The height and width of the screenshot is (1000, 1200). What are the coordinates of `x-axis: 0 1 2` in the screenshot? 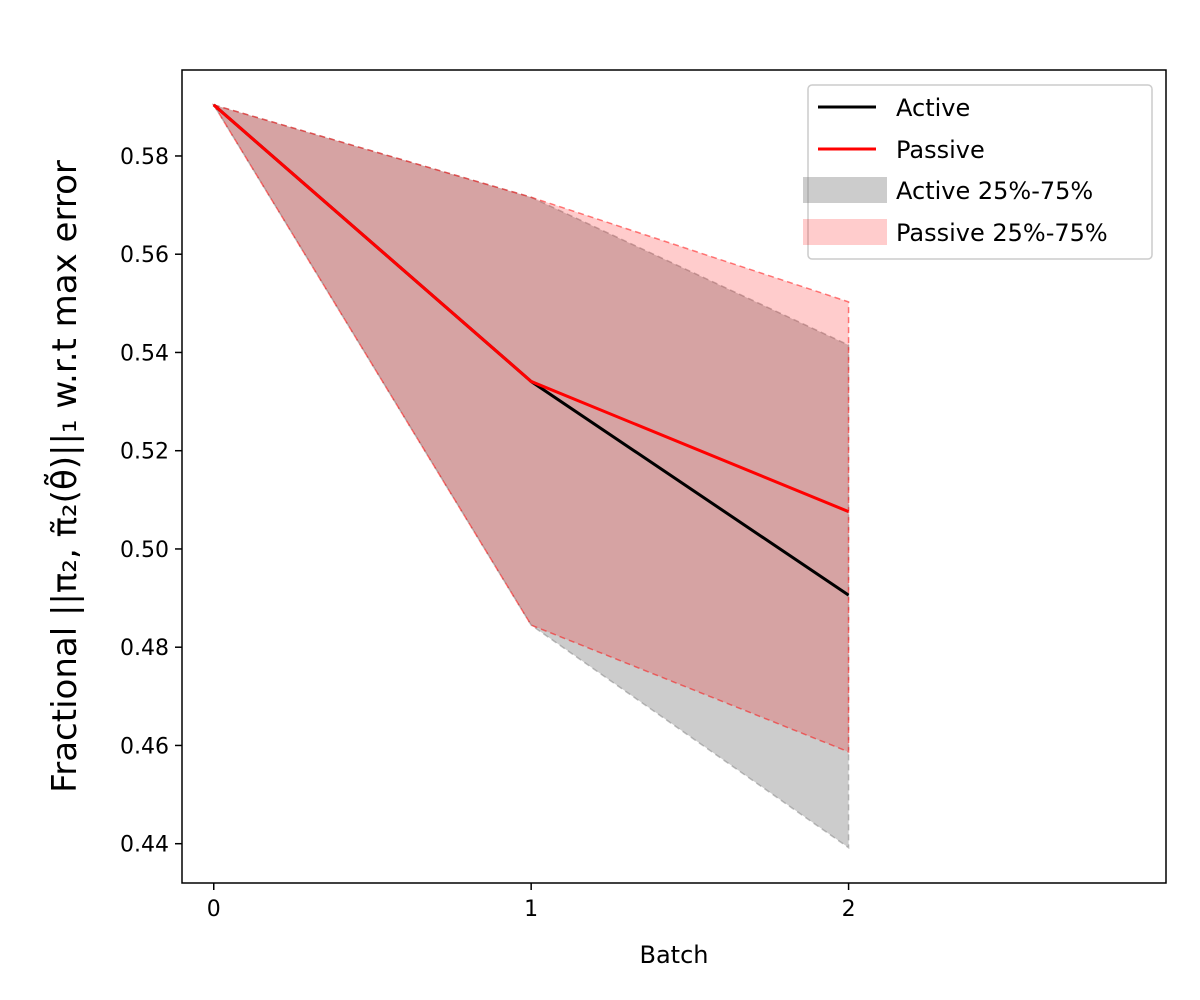 It's located at (531, 902).